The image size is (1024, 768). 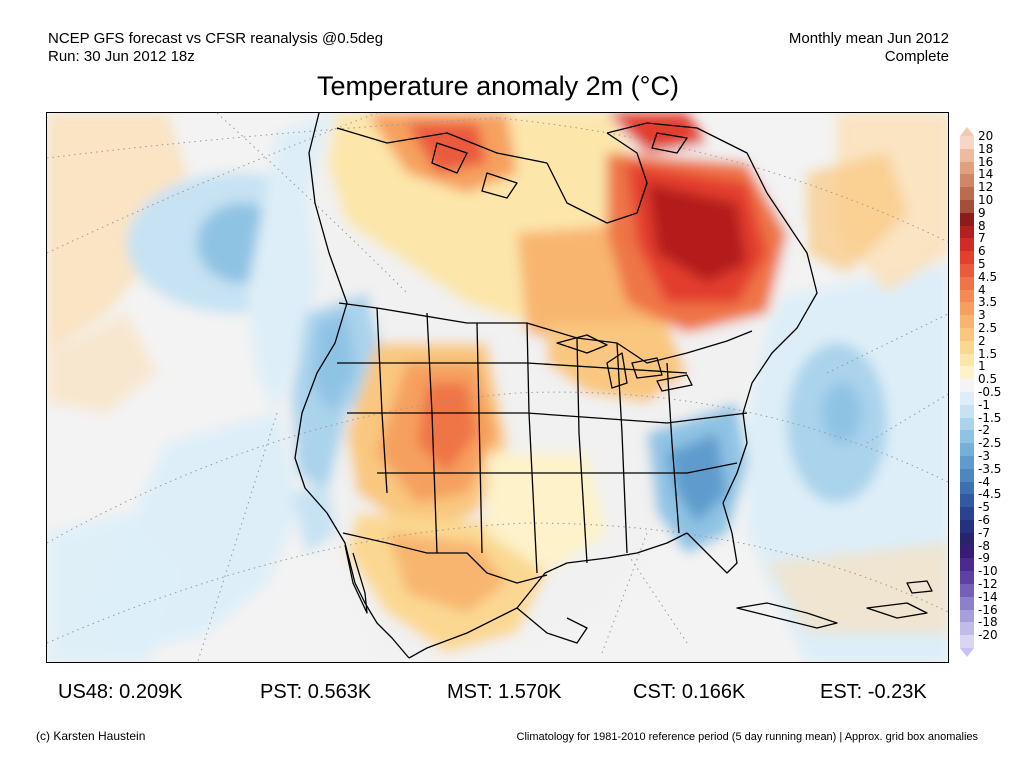 What do you see at coordinates (988, 596) in the screenshot?
I see `legend-label: -14` at bounding box center [988, 596].